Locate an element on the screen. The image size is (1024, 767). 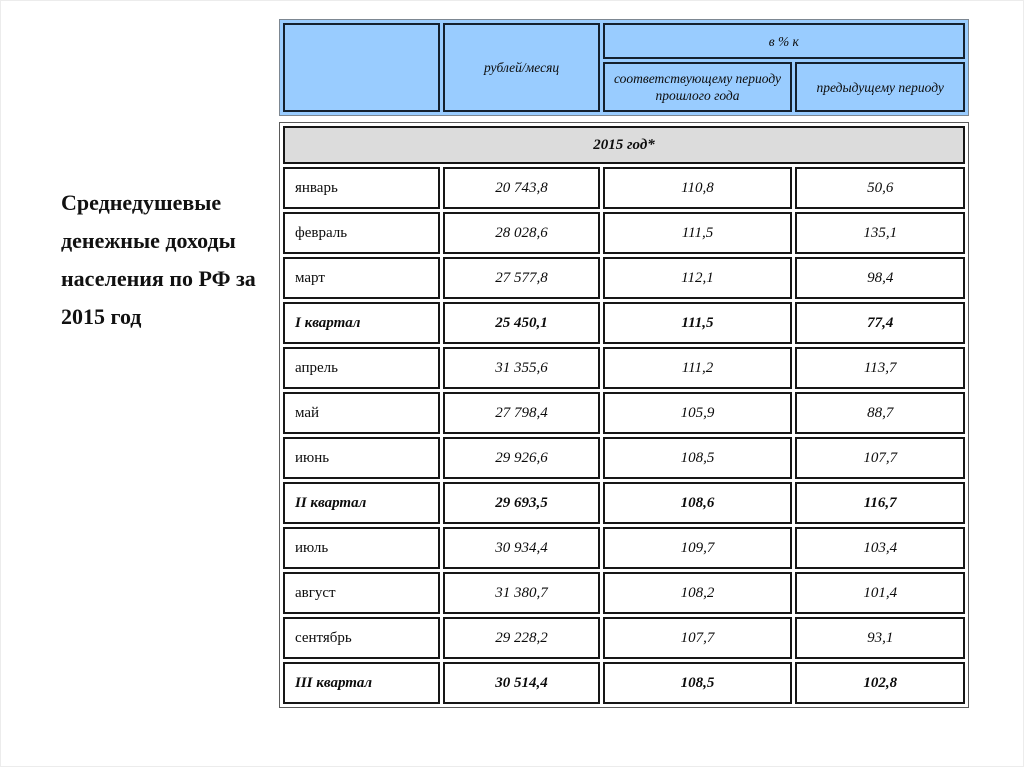
row-label: июль is located at coordinates (362, 548).